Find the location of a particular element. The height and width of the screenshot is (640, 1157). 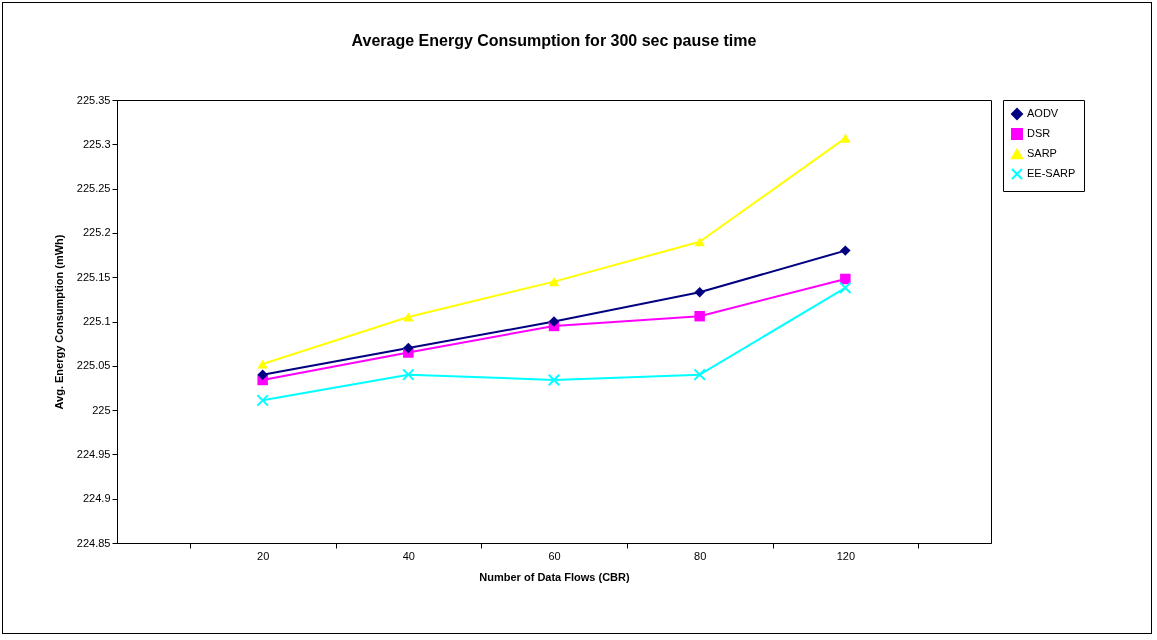

y-tick-label: 225.35 is located at coordinates (93, 99).